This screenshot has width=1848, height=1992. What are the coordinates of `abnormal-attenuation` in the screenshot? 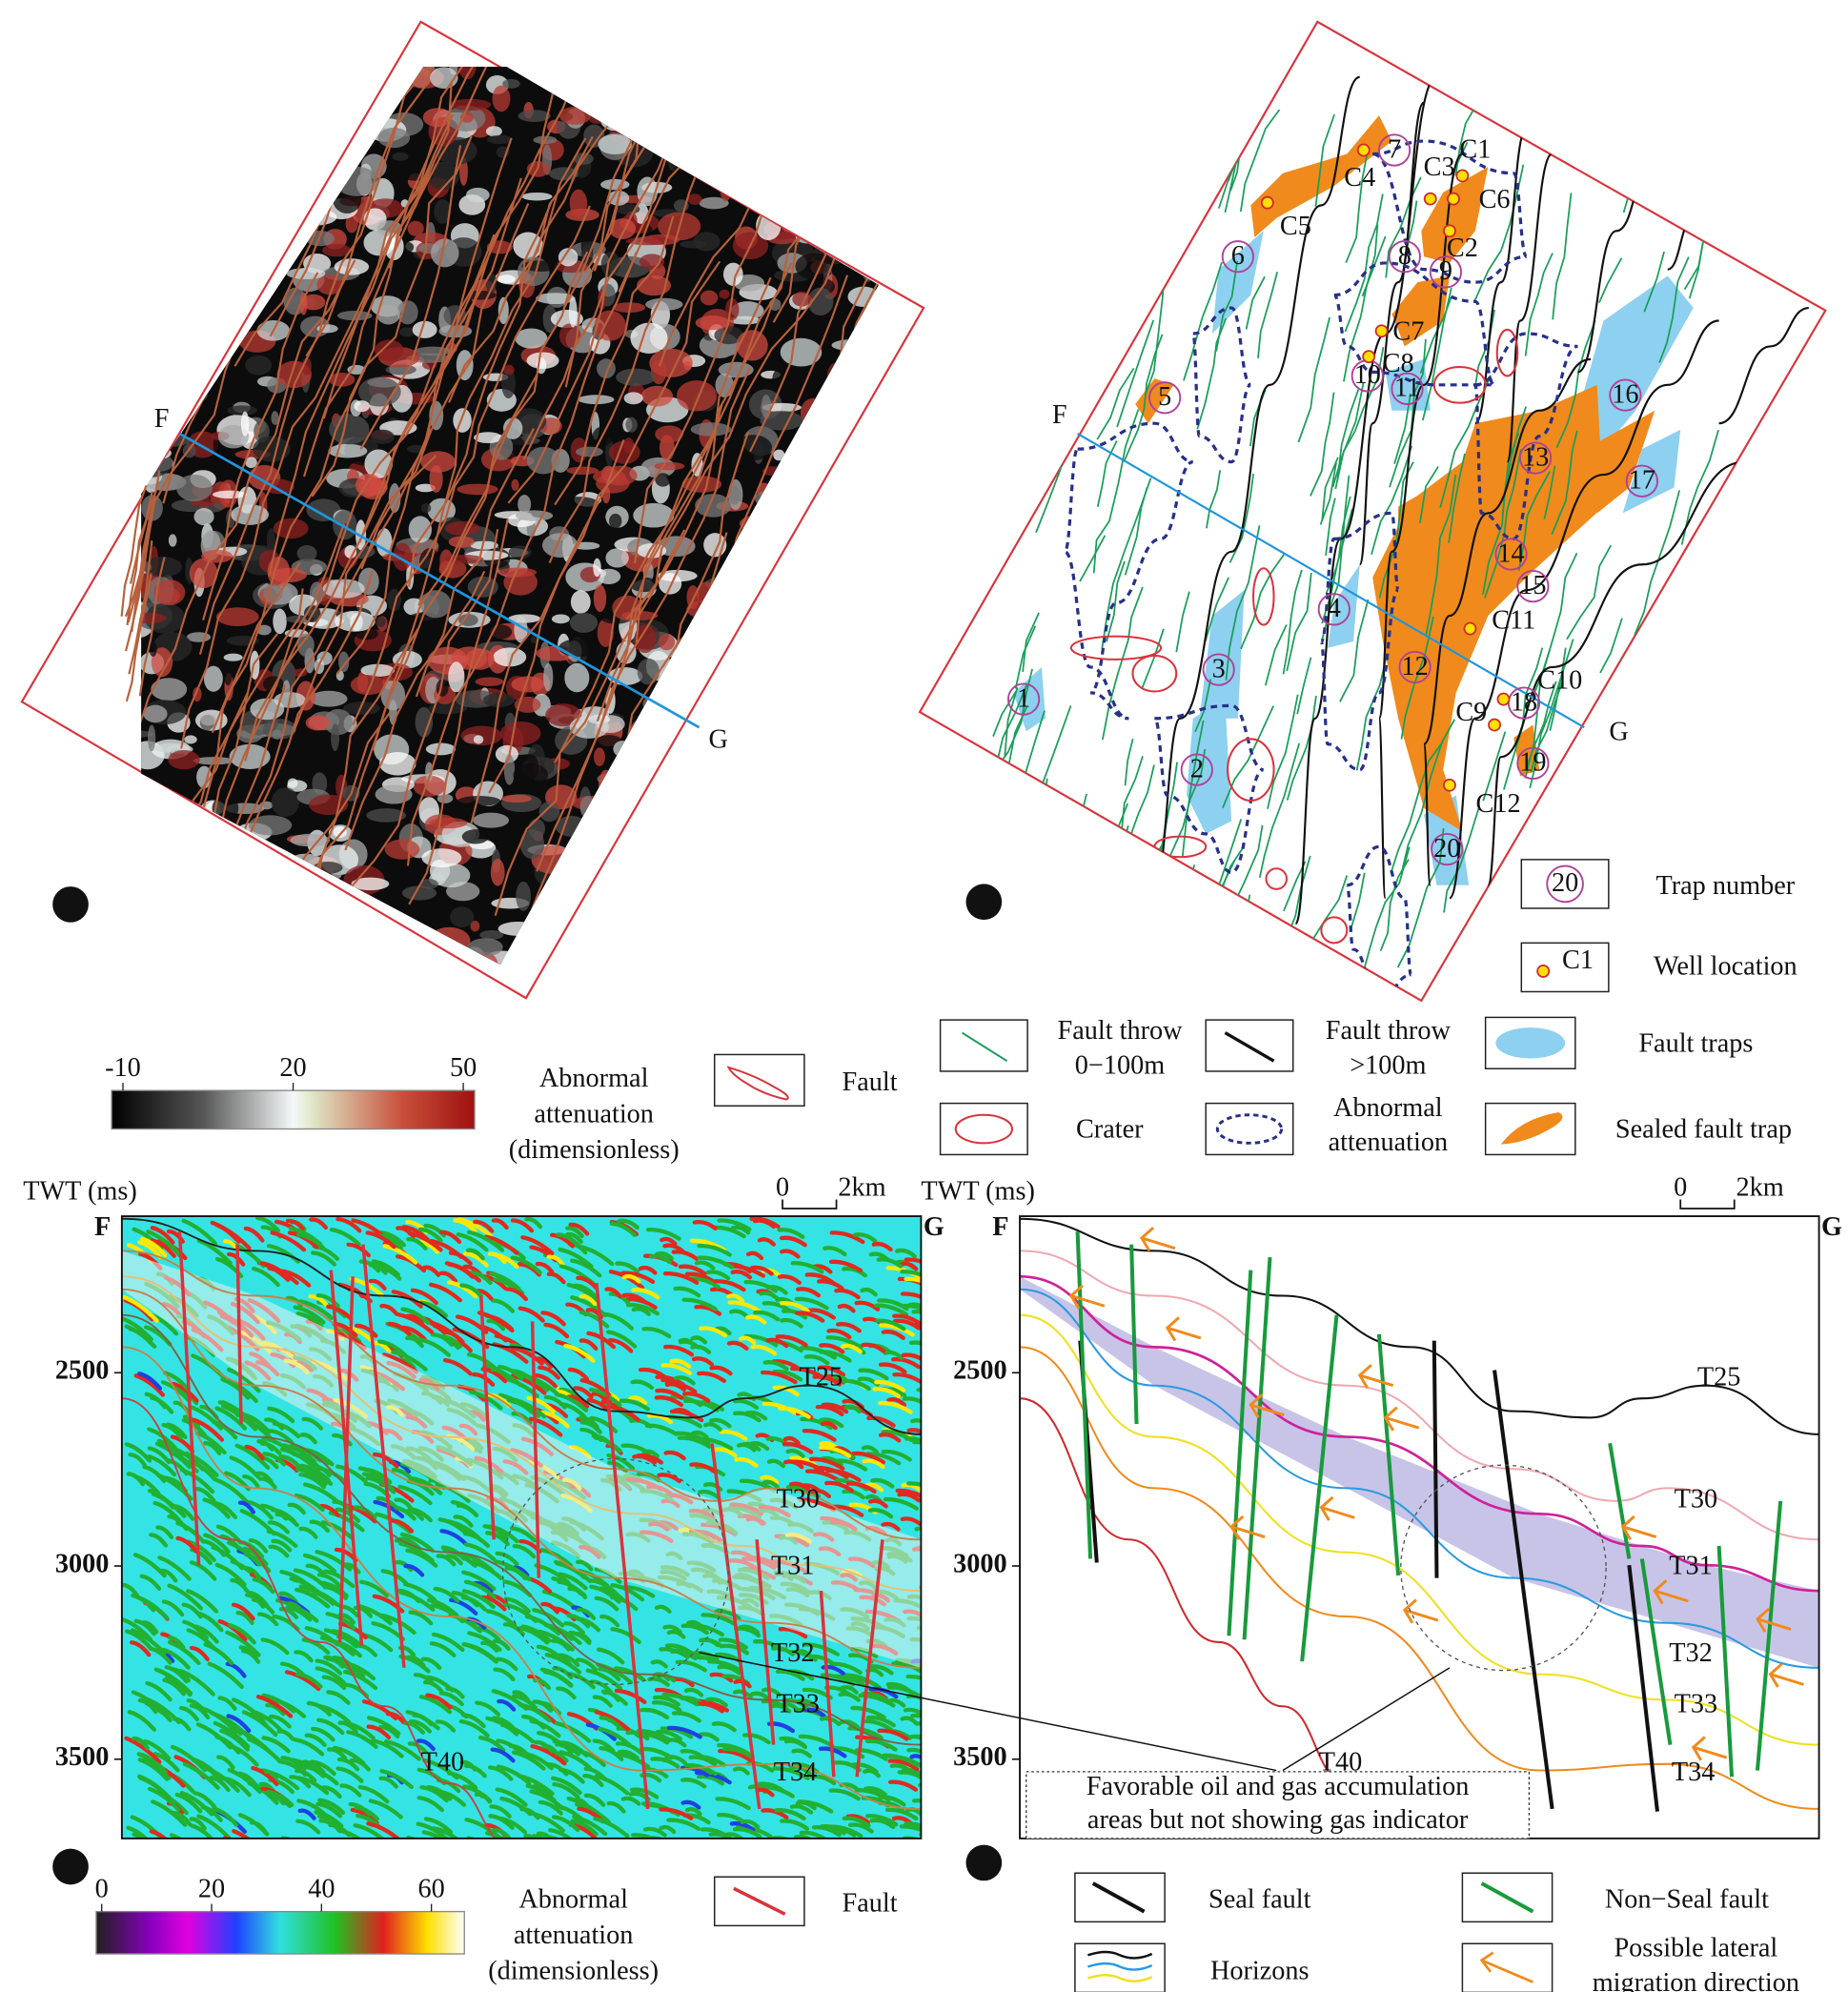 It's located at (1128, 571).